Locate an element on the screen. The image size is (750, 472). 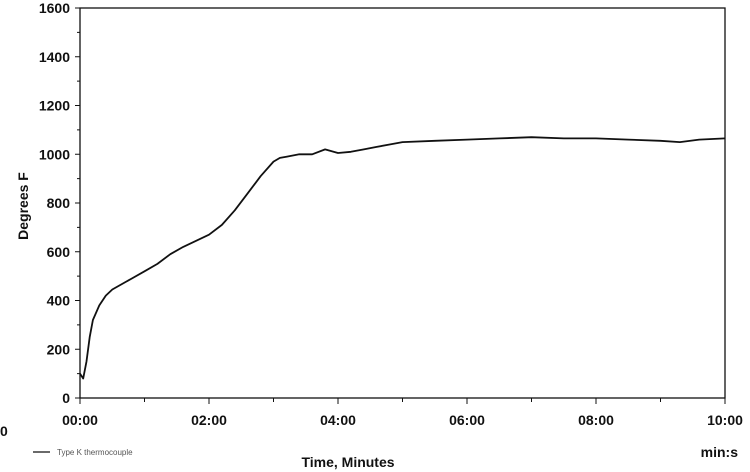
x-tick-label: 10:00 is located at coordinates (725, 420).